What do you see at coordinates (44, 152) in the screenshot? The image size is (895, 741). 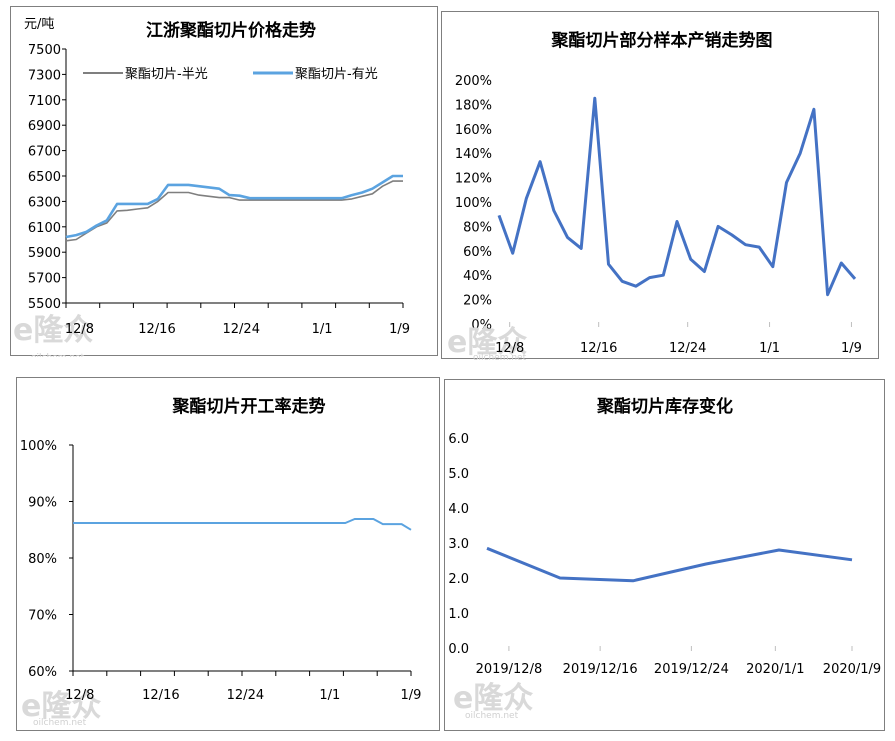 I see `y-tick-label: 6700` at bounding box center [44, 152].